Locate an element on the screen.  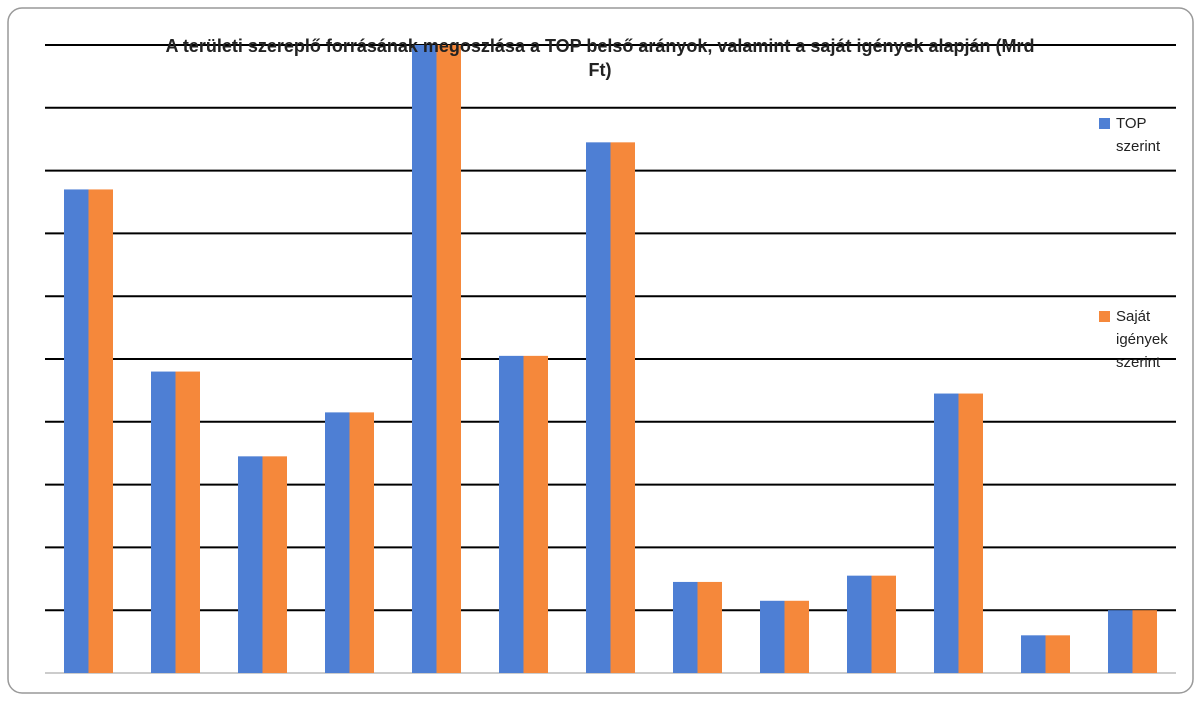
legend-label: Saját igények szerint is located at coordinates (1142, 339).